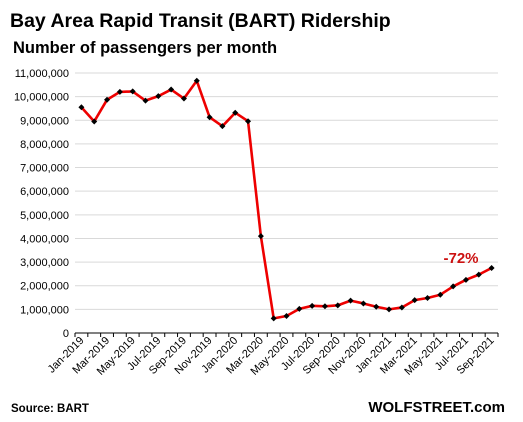 The image size is (523, 422). I want to click on source-label: Source: BART, so click(50, 409).